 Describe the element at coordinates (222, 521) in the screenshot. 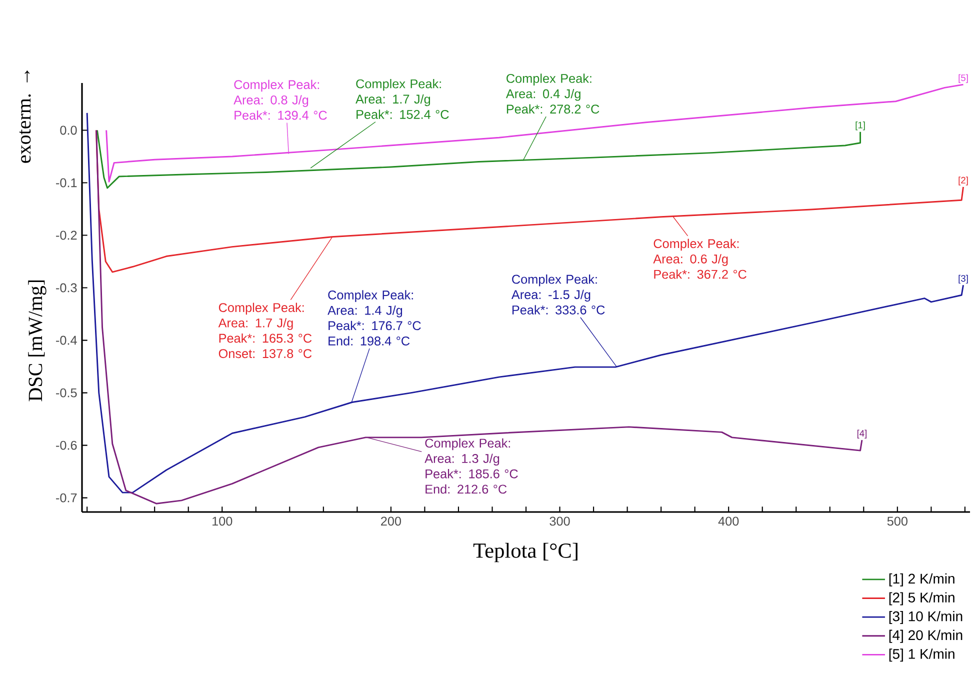

I see `x-tick-label: 100` at that location.